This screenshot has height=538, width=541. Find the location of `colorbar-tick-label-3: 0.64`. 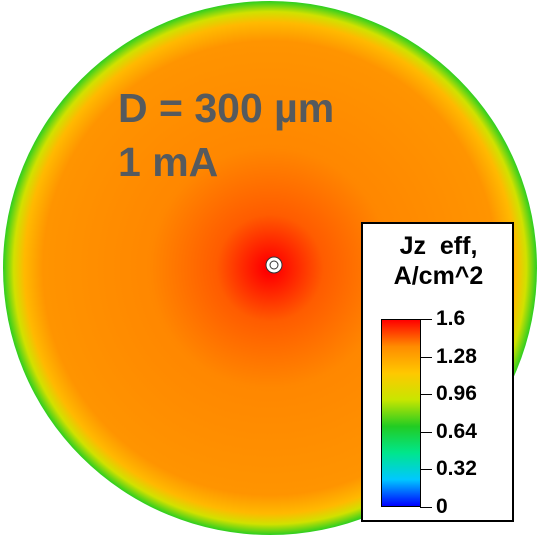

colorbar-tick-label-3: 0.64 is located at coordinates (456, 431).